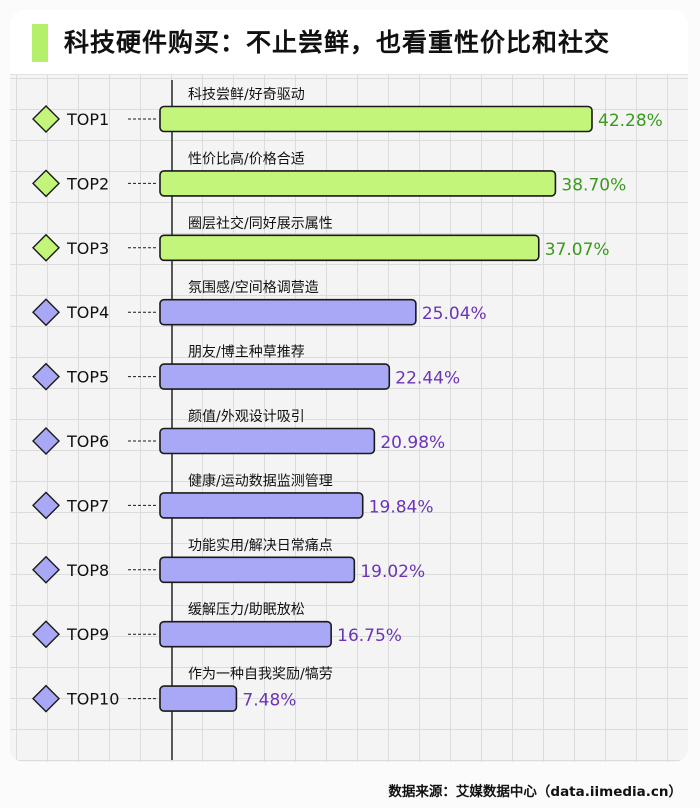 The width and height of the screenshot is (700, 808). I want to click on rank-label: TOP3, so click(87, 248).